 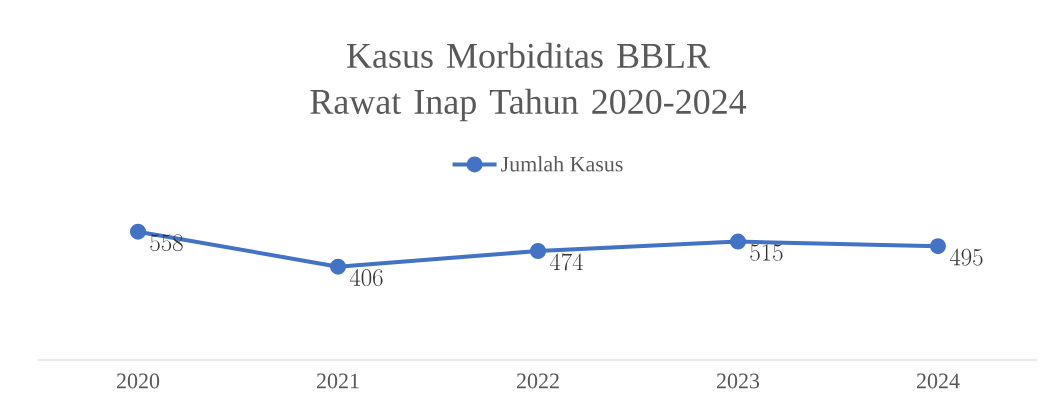 I want to click on x-tick-label: 2021, so click(x=337, y=381).